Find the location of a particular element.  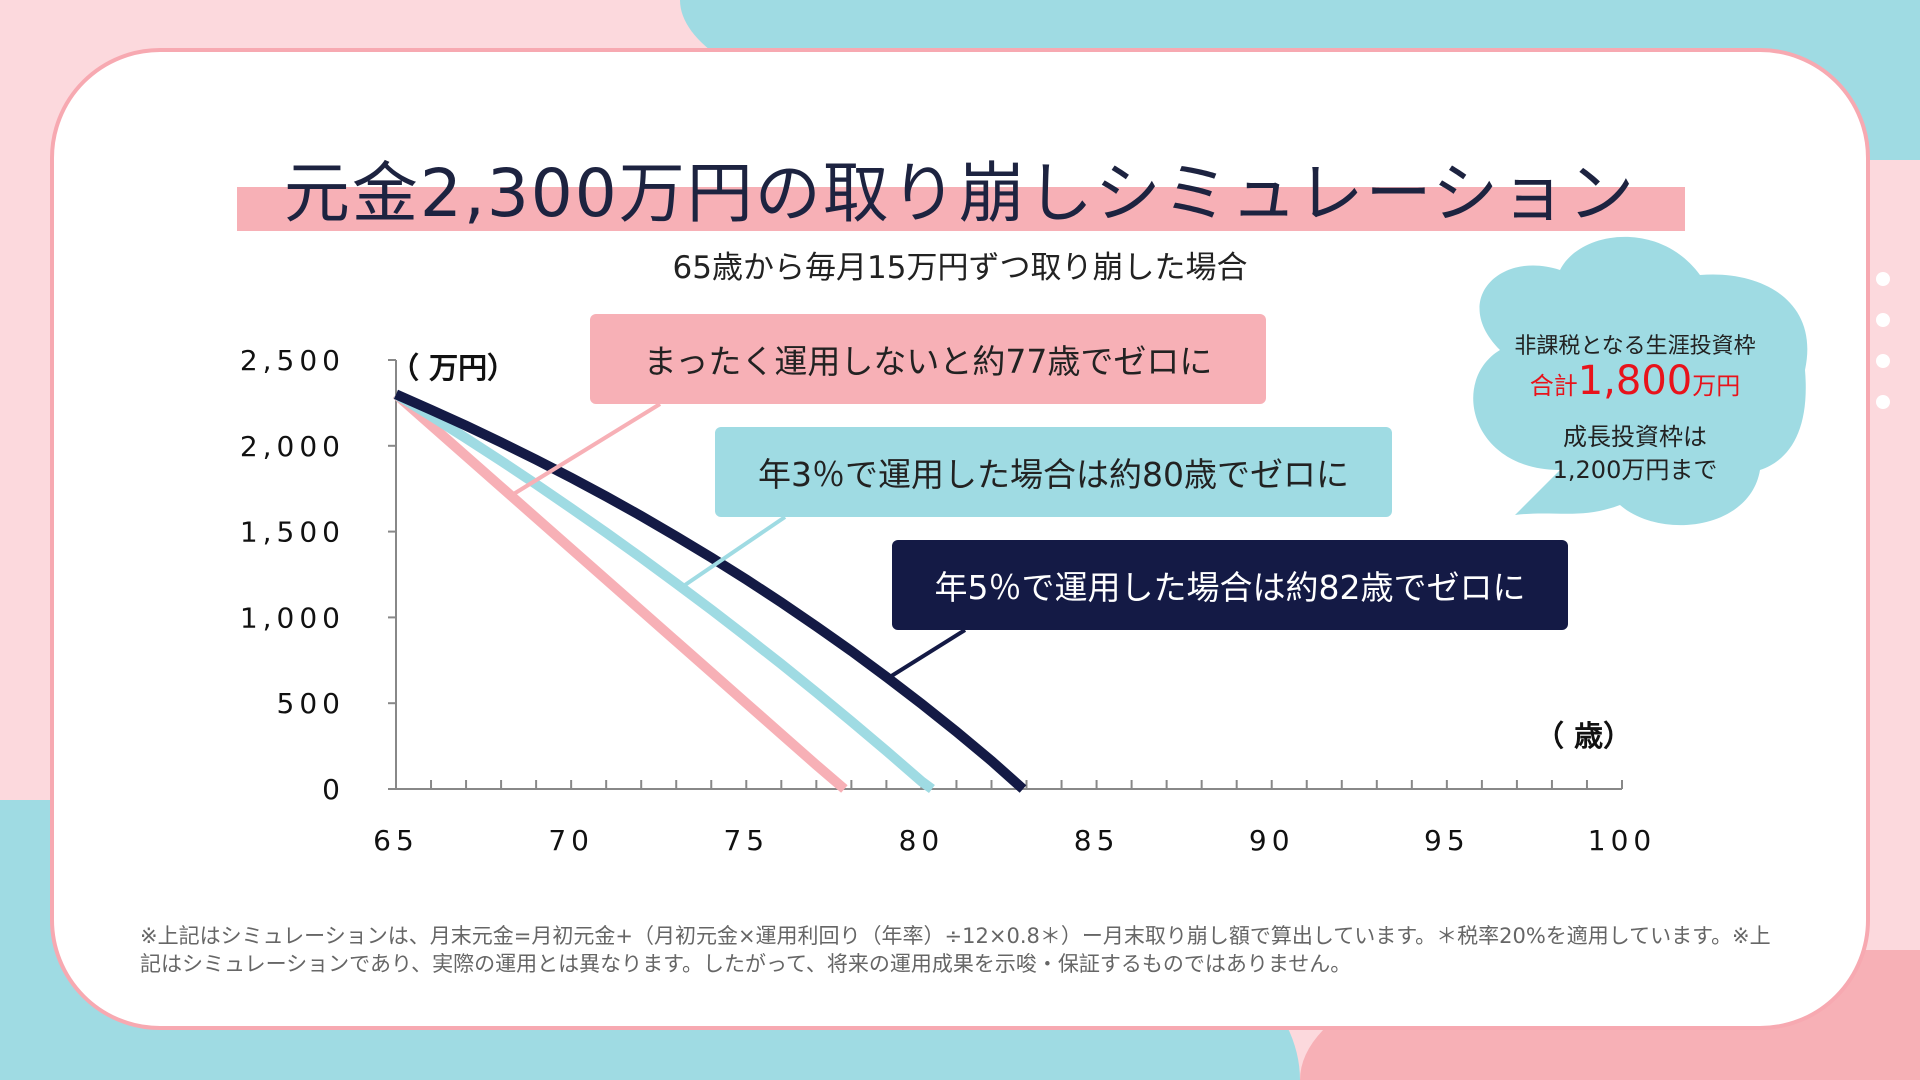

y-tick-label: 1,000 is located at coordinates (292, 617).